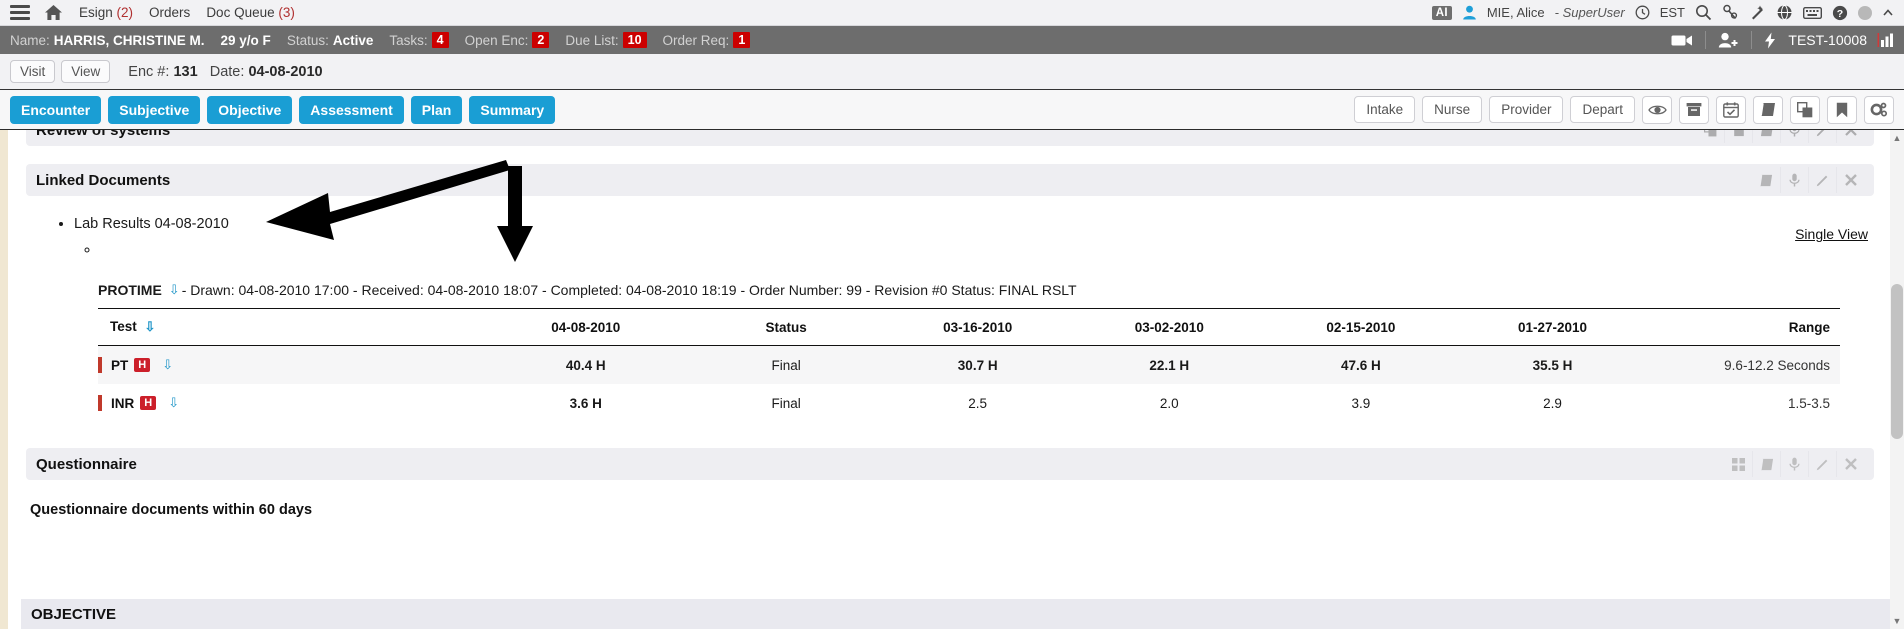  I want to click on home-icon, so click(53, 12).